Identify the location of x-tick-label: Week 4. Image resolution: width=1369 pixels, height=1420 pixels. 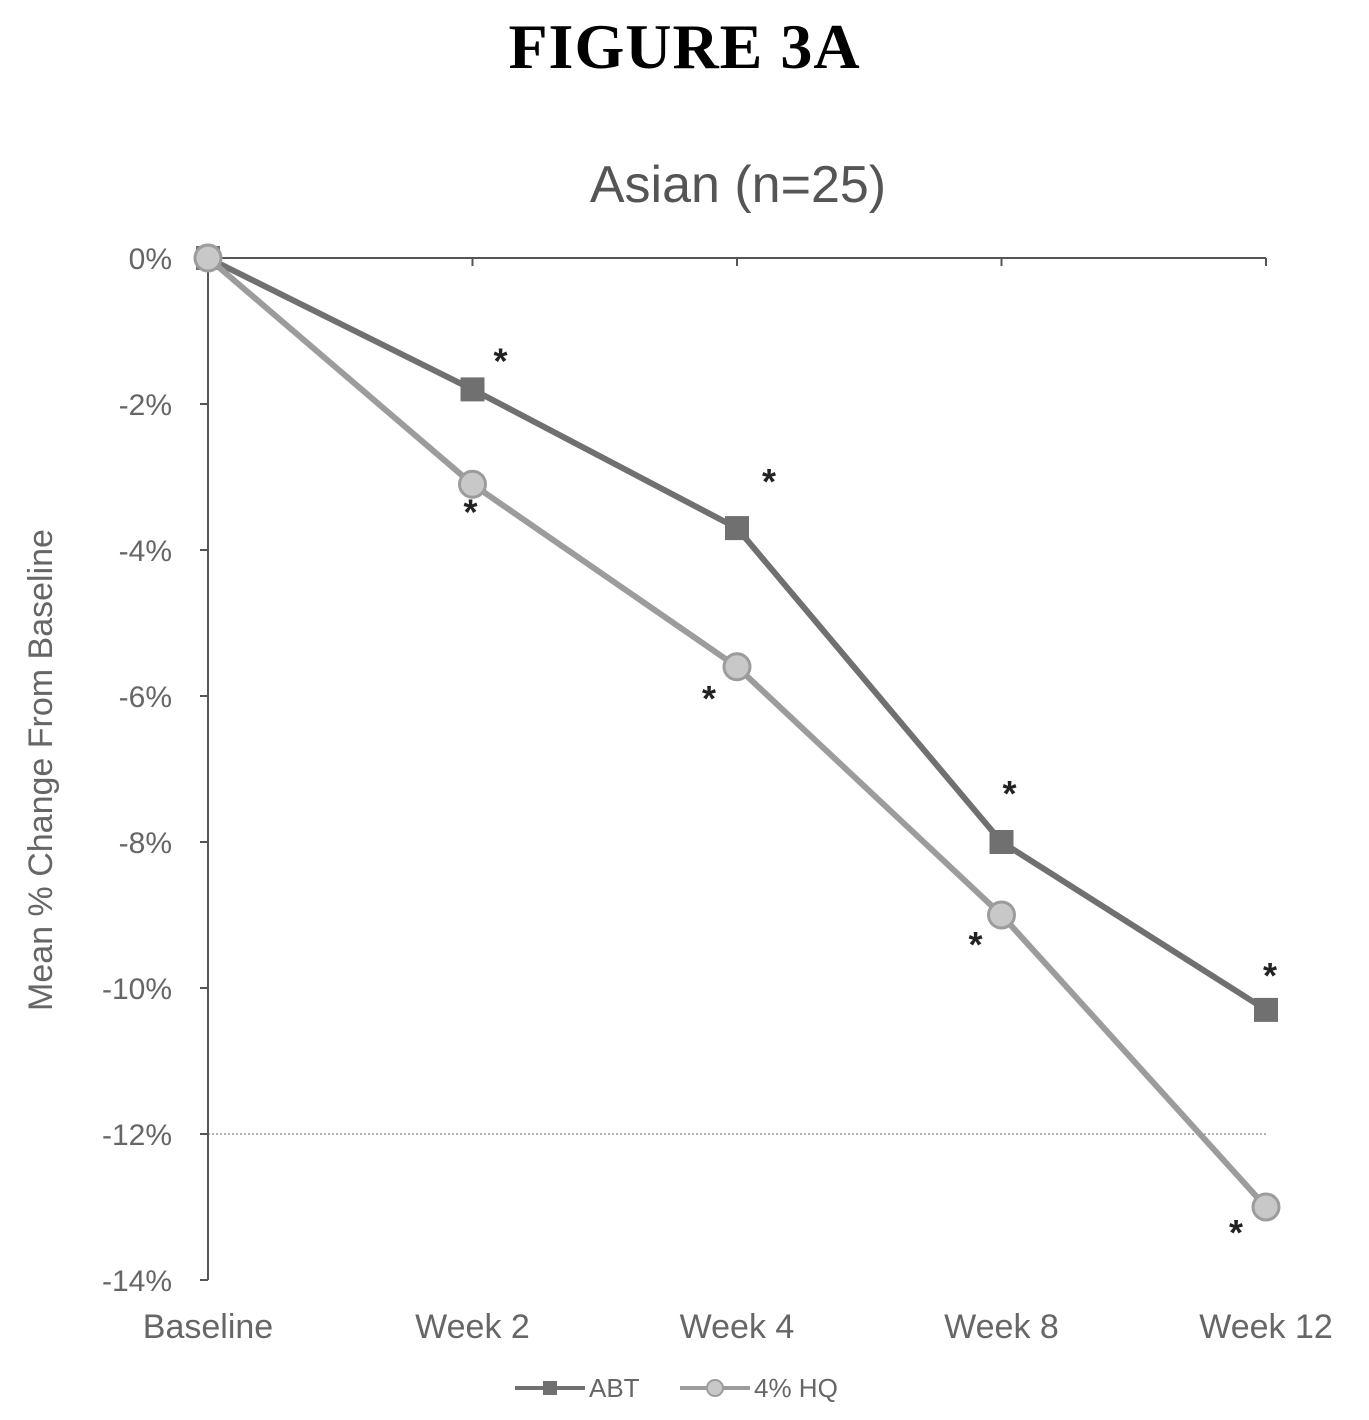
(737, 1327).